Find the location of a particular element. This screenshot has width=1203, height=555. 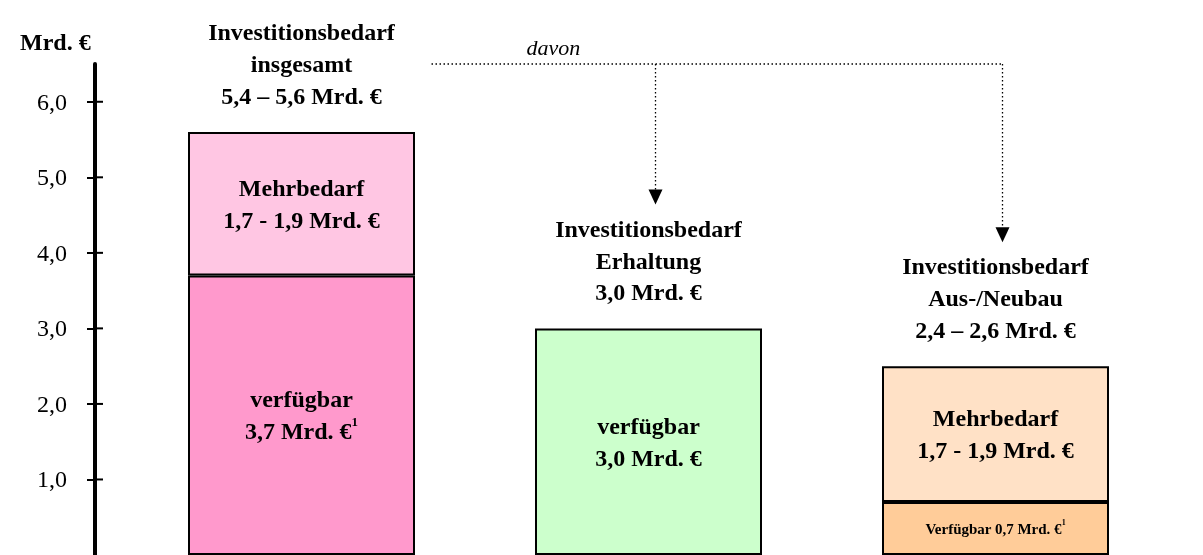

y-tick-label: 6,0 is located at coordinates (52, 101).